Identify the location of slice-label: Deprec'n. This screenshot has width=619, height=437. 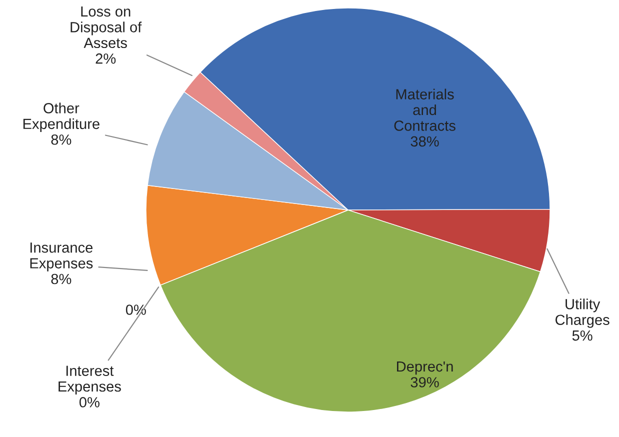
(425, 368).